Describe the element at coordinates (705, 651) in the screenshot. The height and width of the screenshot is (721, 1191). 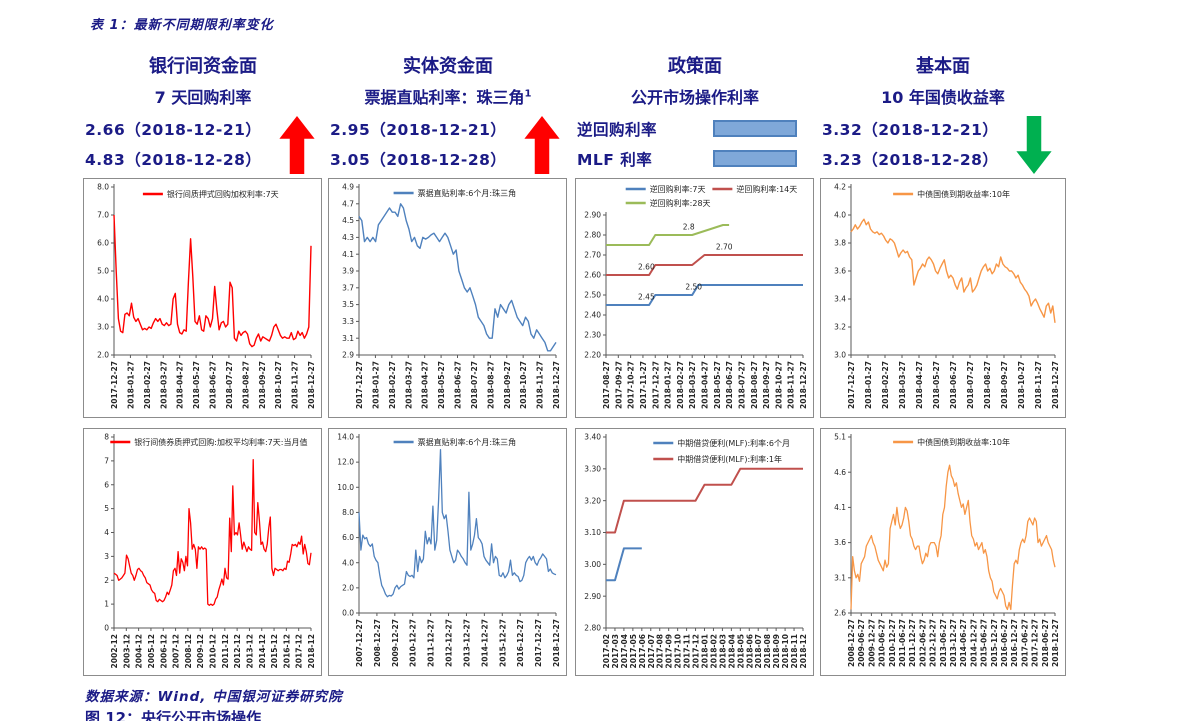
I see `svg-text: 2018-01` at that location.